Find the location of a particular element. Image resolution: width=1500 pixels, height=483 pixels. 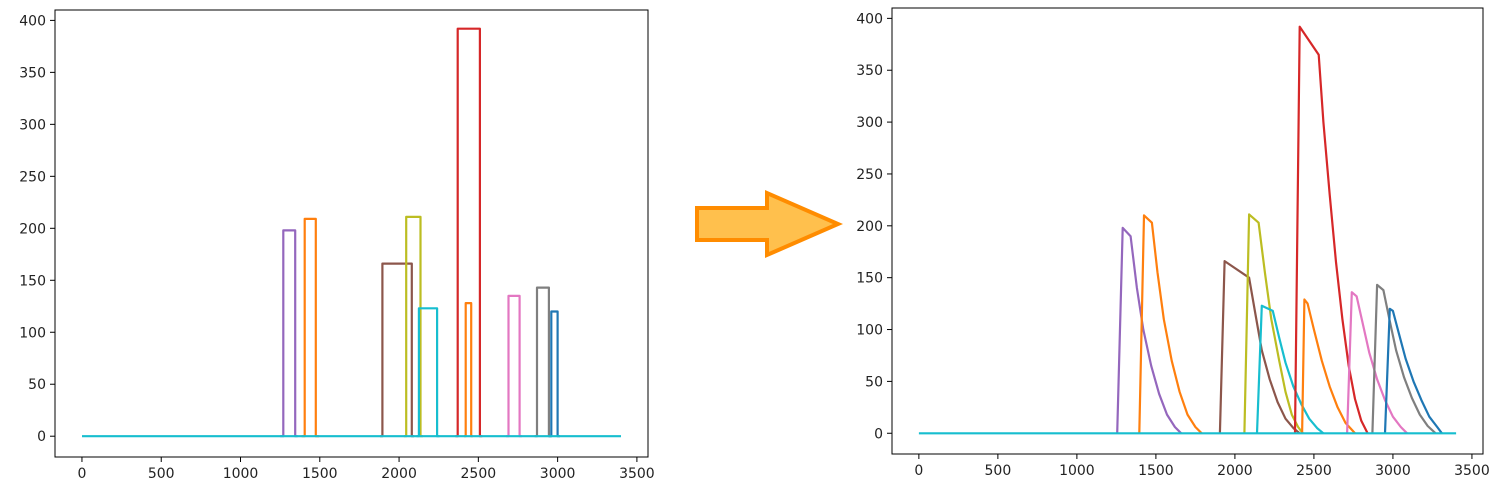

right-arrow-icon is located at coordinates (769, 224).